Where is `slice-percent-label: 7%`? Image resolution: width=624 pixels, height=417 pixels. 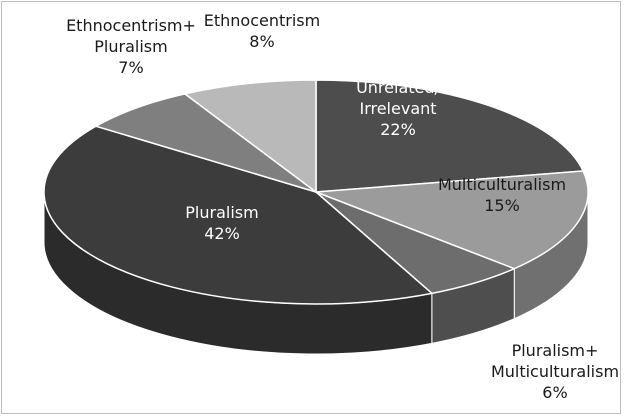 slice-percent-label: 7% is located at coordinates (130, 67).